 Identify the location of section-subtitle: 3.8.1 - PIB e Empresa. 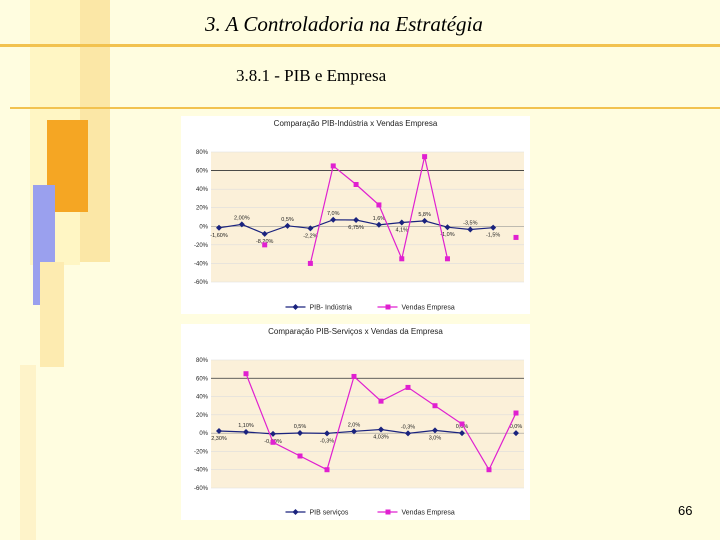
(311, 75).